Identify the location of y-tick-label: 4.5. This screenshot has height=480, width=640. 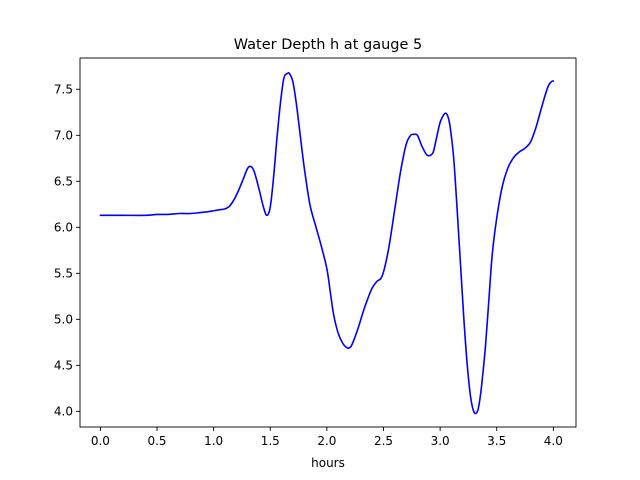
(63, 366).